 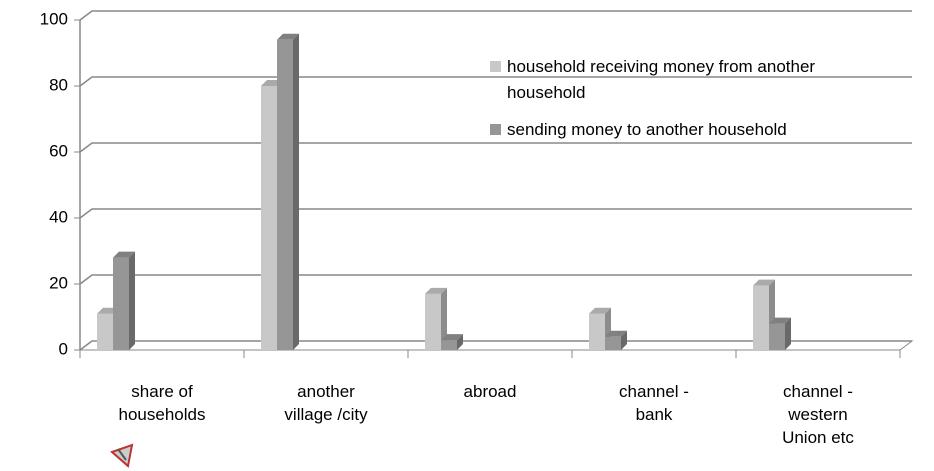 What do you see at coordinates (654, 403) in the screenshot?
I see `x-tick-label: channel - bank` at bounding box center [654, 403].